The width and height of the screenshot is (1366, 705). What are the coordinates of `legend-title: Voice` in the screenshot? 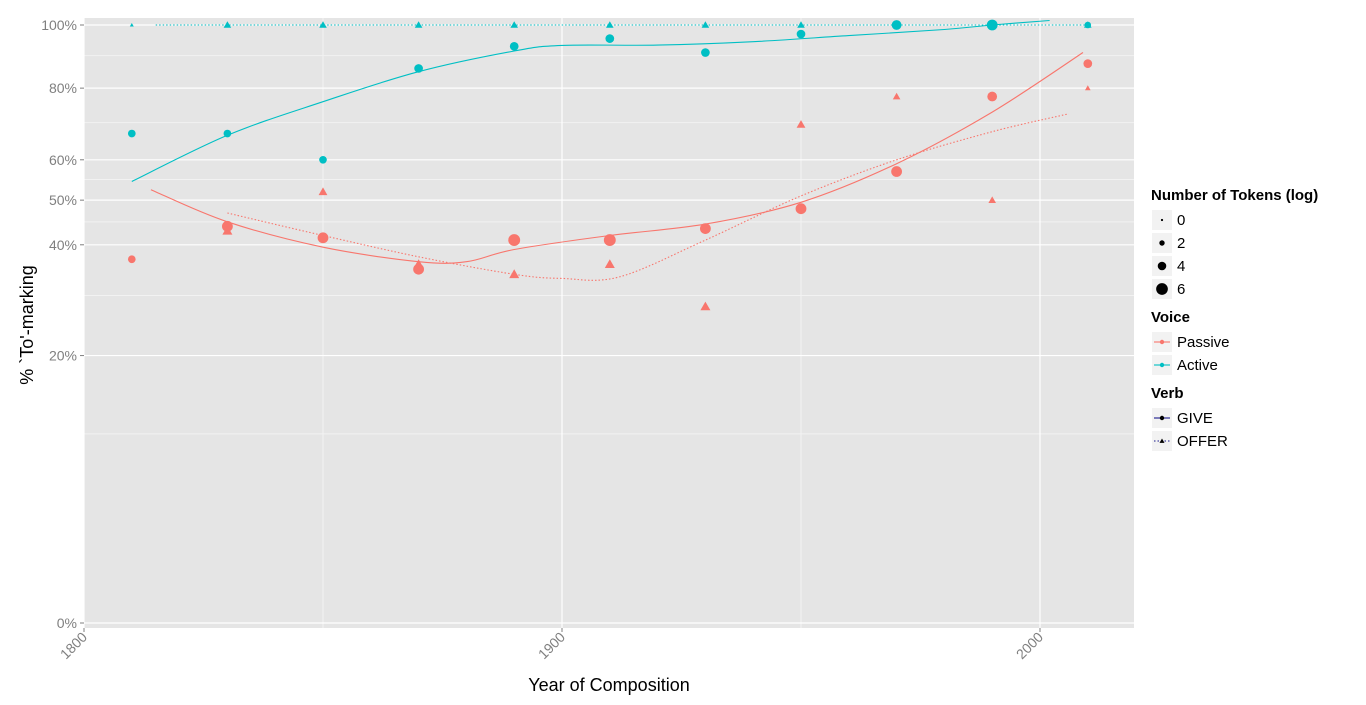 It's located at (1170, 317).